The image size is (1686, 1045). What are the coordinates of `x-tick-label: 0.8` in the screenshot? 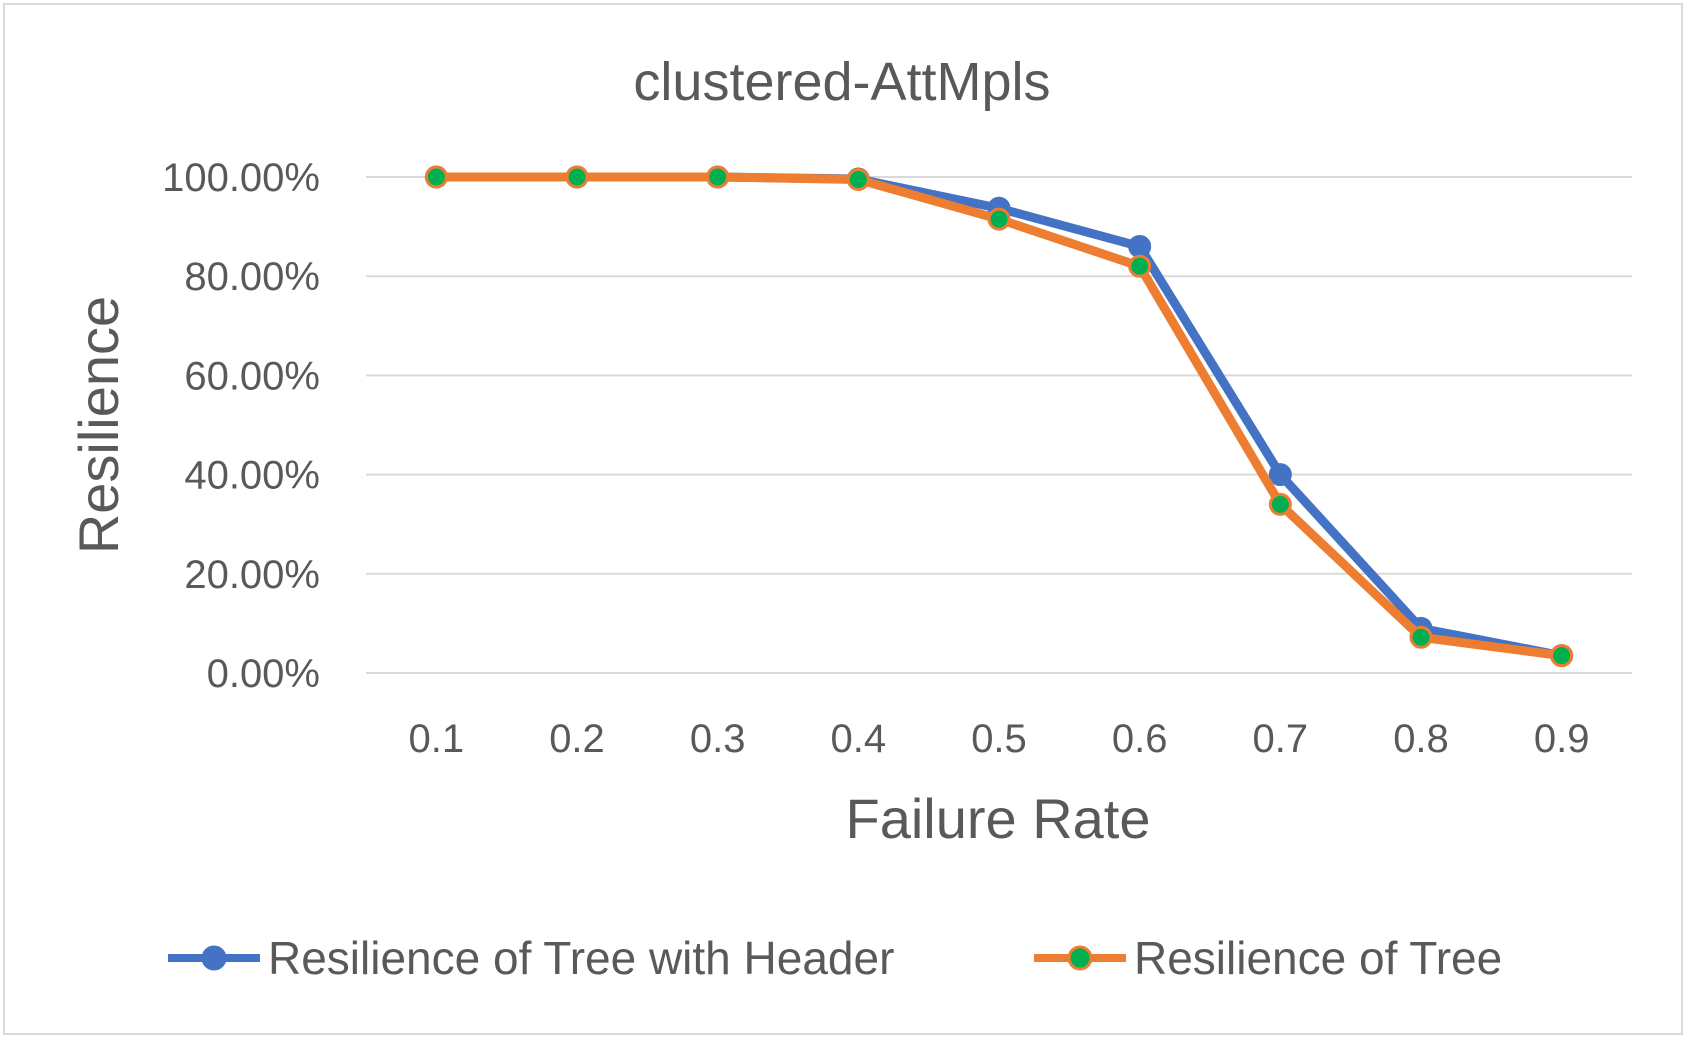 It's located at (1421, 739).